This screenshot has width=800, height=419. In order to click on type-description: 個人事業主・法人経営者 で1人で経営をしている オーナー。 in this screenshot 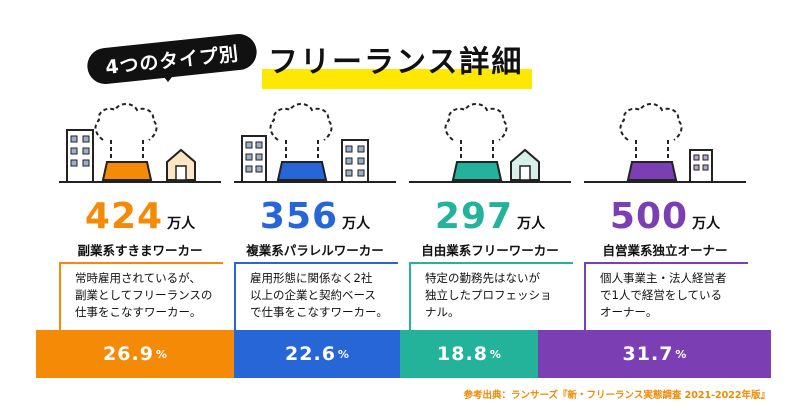, I will do `click(666, 297)`.